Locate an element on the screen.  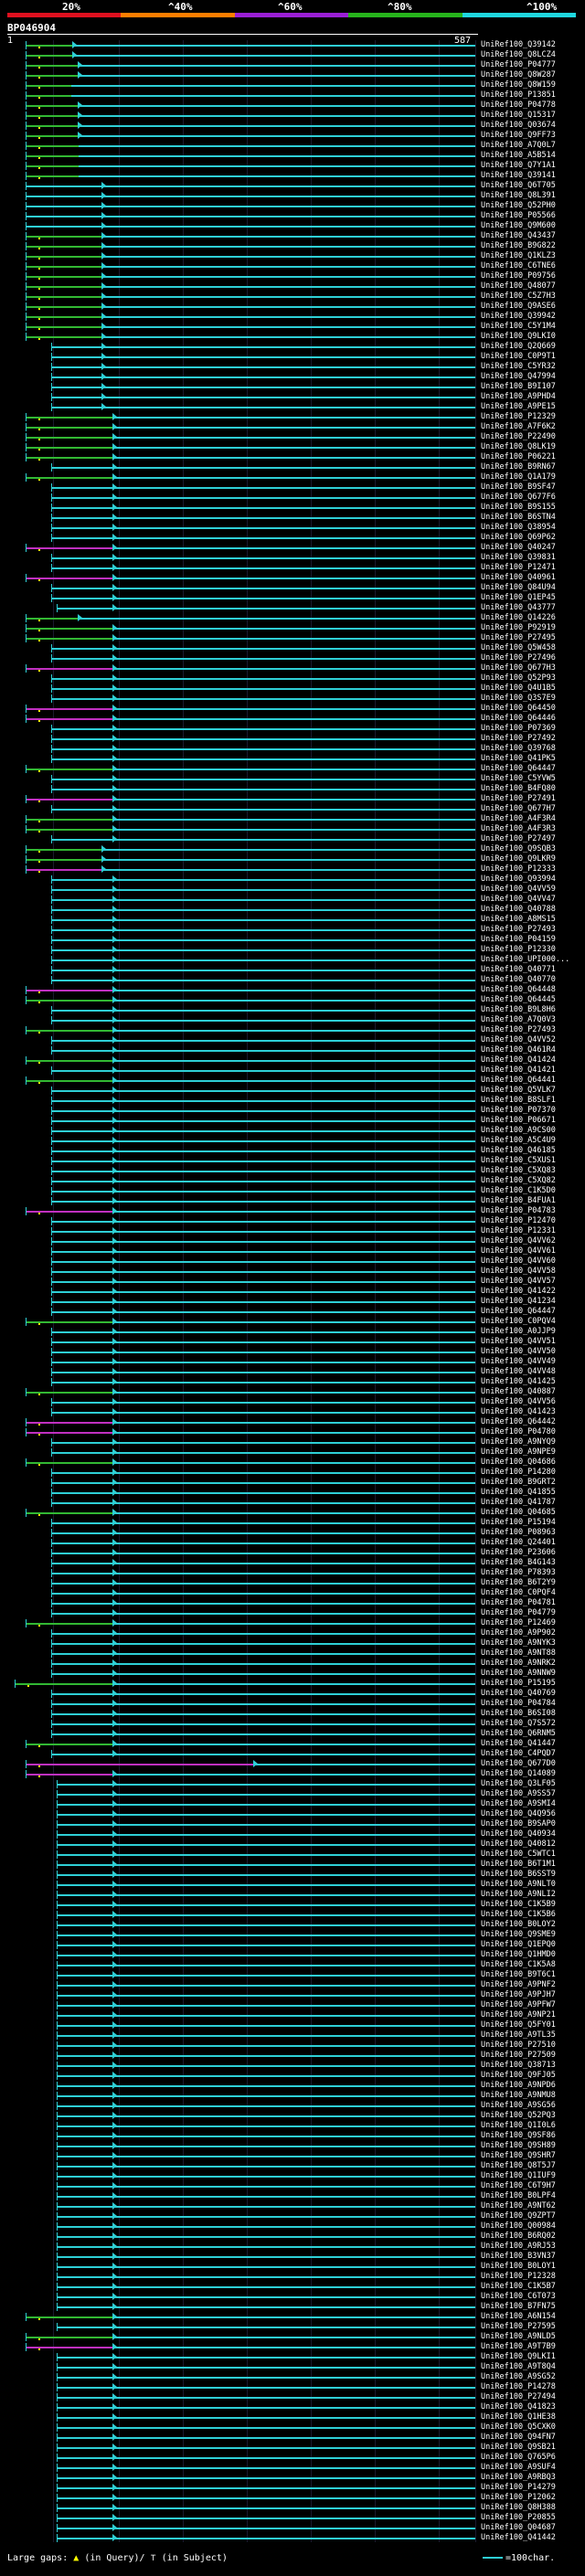
hit-label: UniRef100_Q39142 is located at coordinates (518, 44).